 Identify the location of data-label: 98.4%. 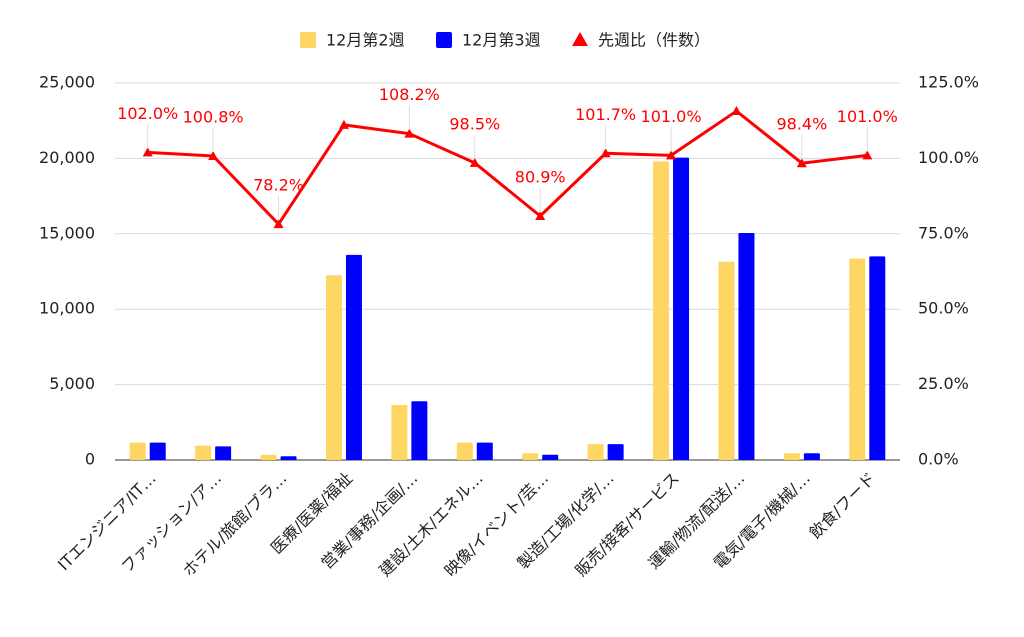
(801, 124).